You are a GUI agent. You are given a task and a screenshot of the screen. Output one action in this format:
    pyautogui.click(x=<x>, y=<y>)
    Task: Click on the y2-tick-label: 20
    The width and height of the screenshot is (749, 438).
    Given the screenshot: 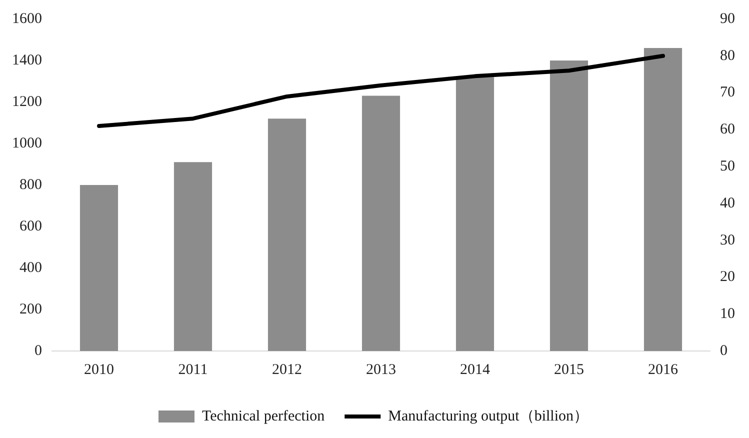 What is the action you would take?
    pyautogui.click(x=727, y=277)
    